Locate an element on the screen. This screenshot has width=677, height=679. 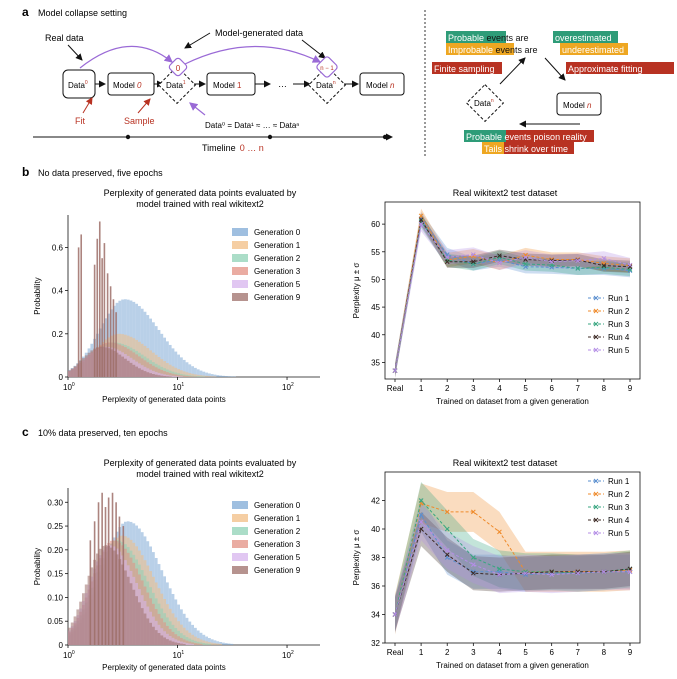
c-line-ytick-label: 34 is located at coordinates (375, 615).